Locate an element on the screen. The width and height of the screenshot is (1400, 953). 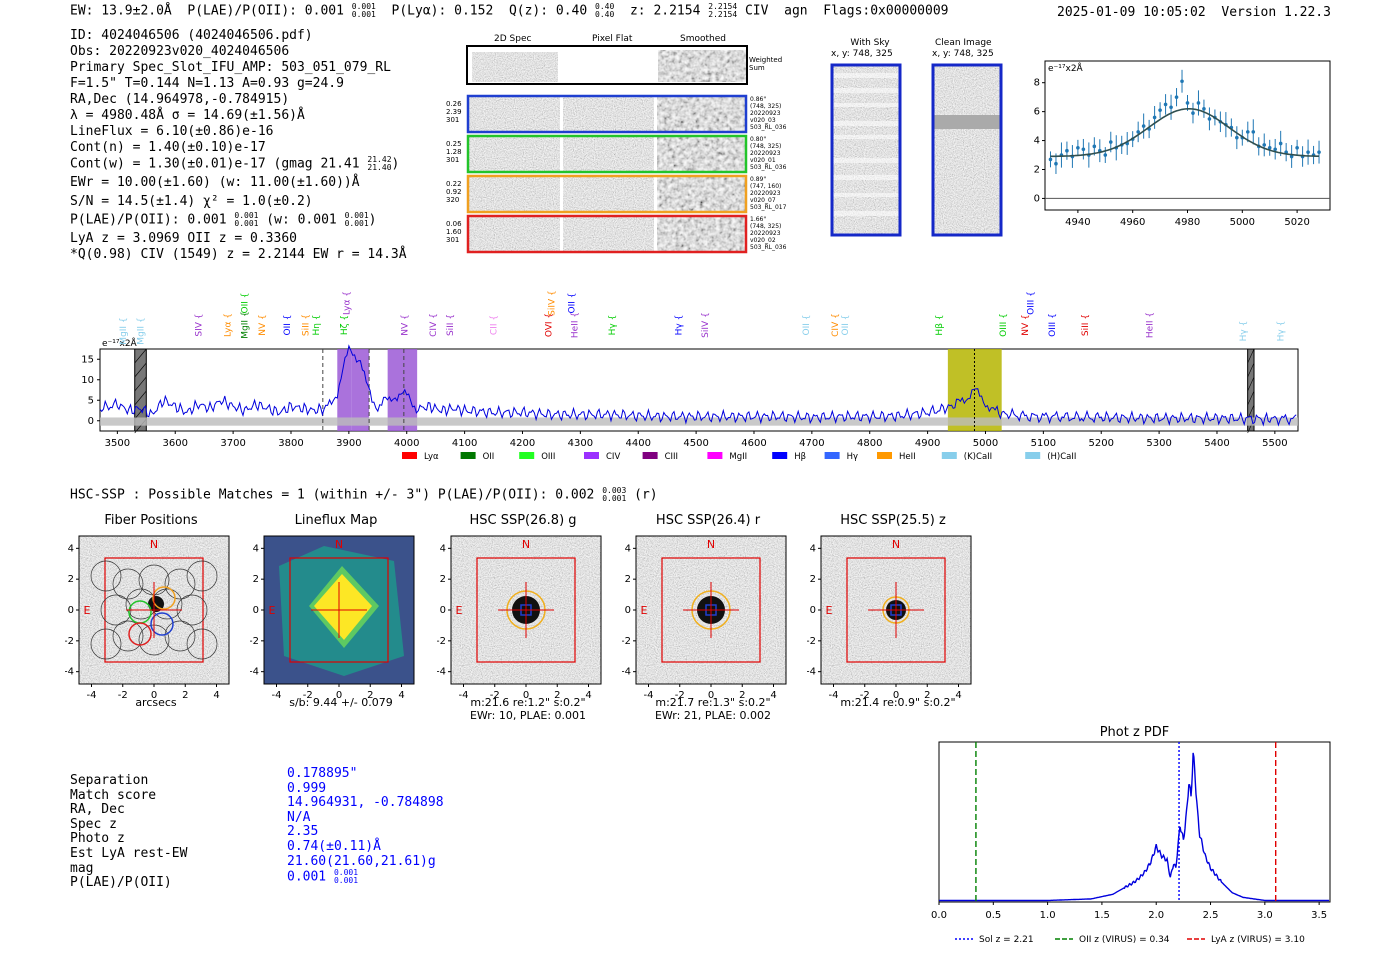
spectrum-xtick-label: 3500 is located at coordinates (117, 443).